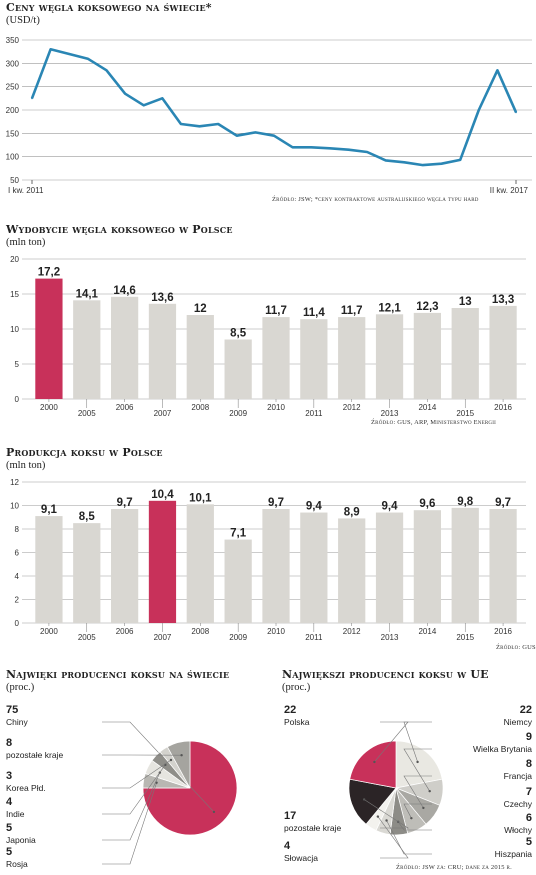  I want to click on bar-value-label: 9,6, so click(427, 504).